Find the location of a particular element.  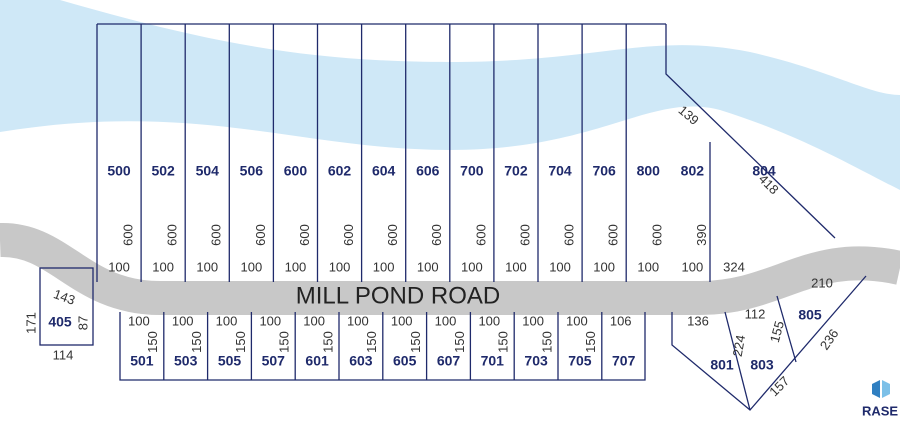

lot-rear: 157 is located at coordinates (779, 386).